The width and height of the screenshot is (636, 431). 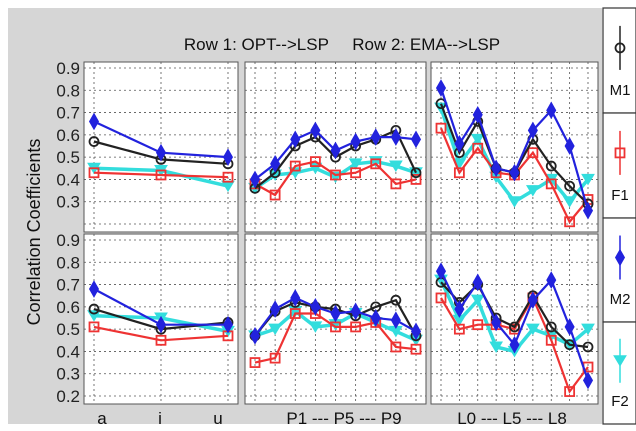 What do you see at coordinates (620, 299) in the screenshot?
I see `legend-label: M2` at bounding box center [620, 299].